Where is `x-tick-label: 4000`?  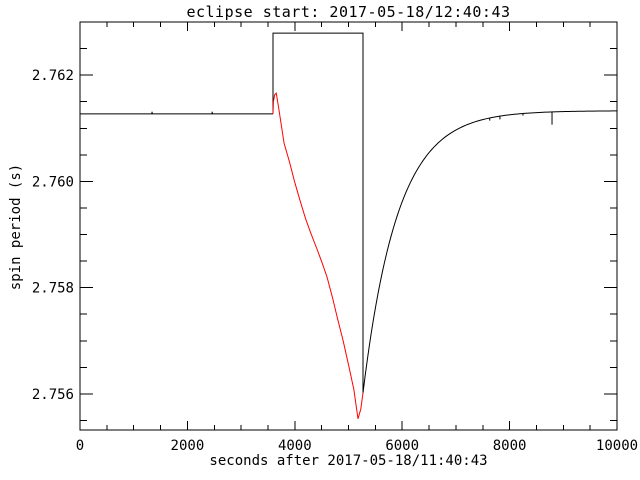 x-tick-label: 4000 is located at coordinates (295, 446).